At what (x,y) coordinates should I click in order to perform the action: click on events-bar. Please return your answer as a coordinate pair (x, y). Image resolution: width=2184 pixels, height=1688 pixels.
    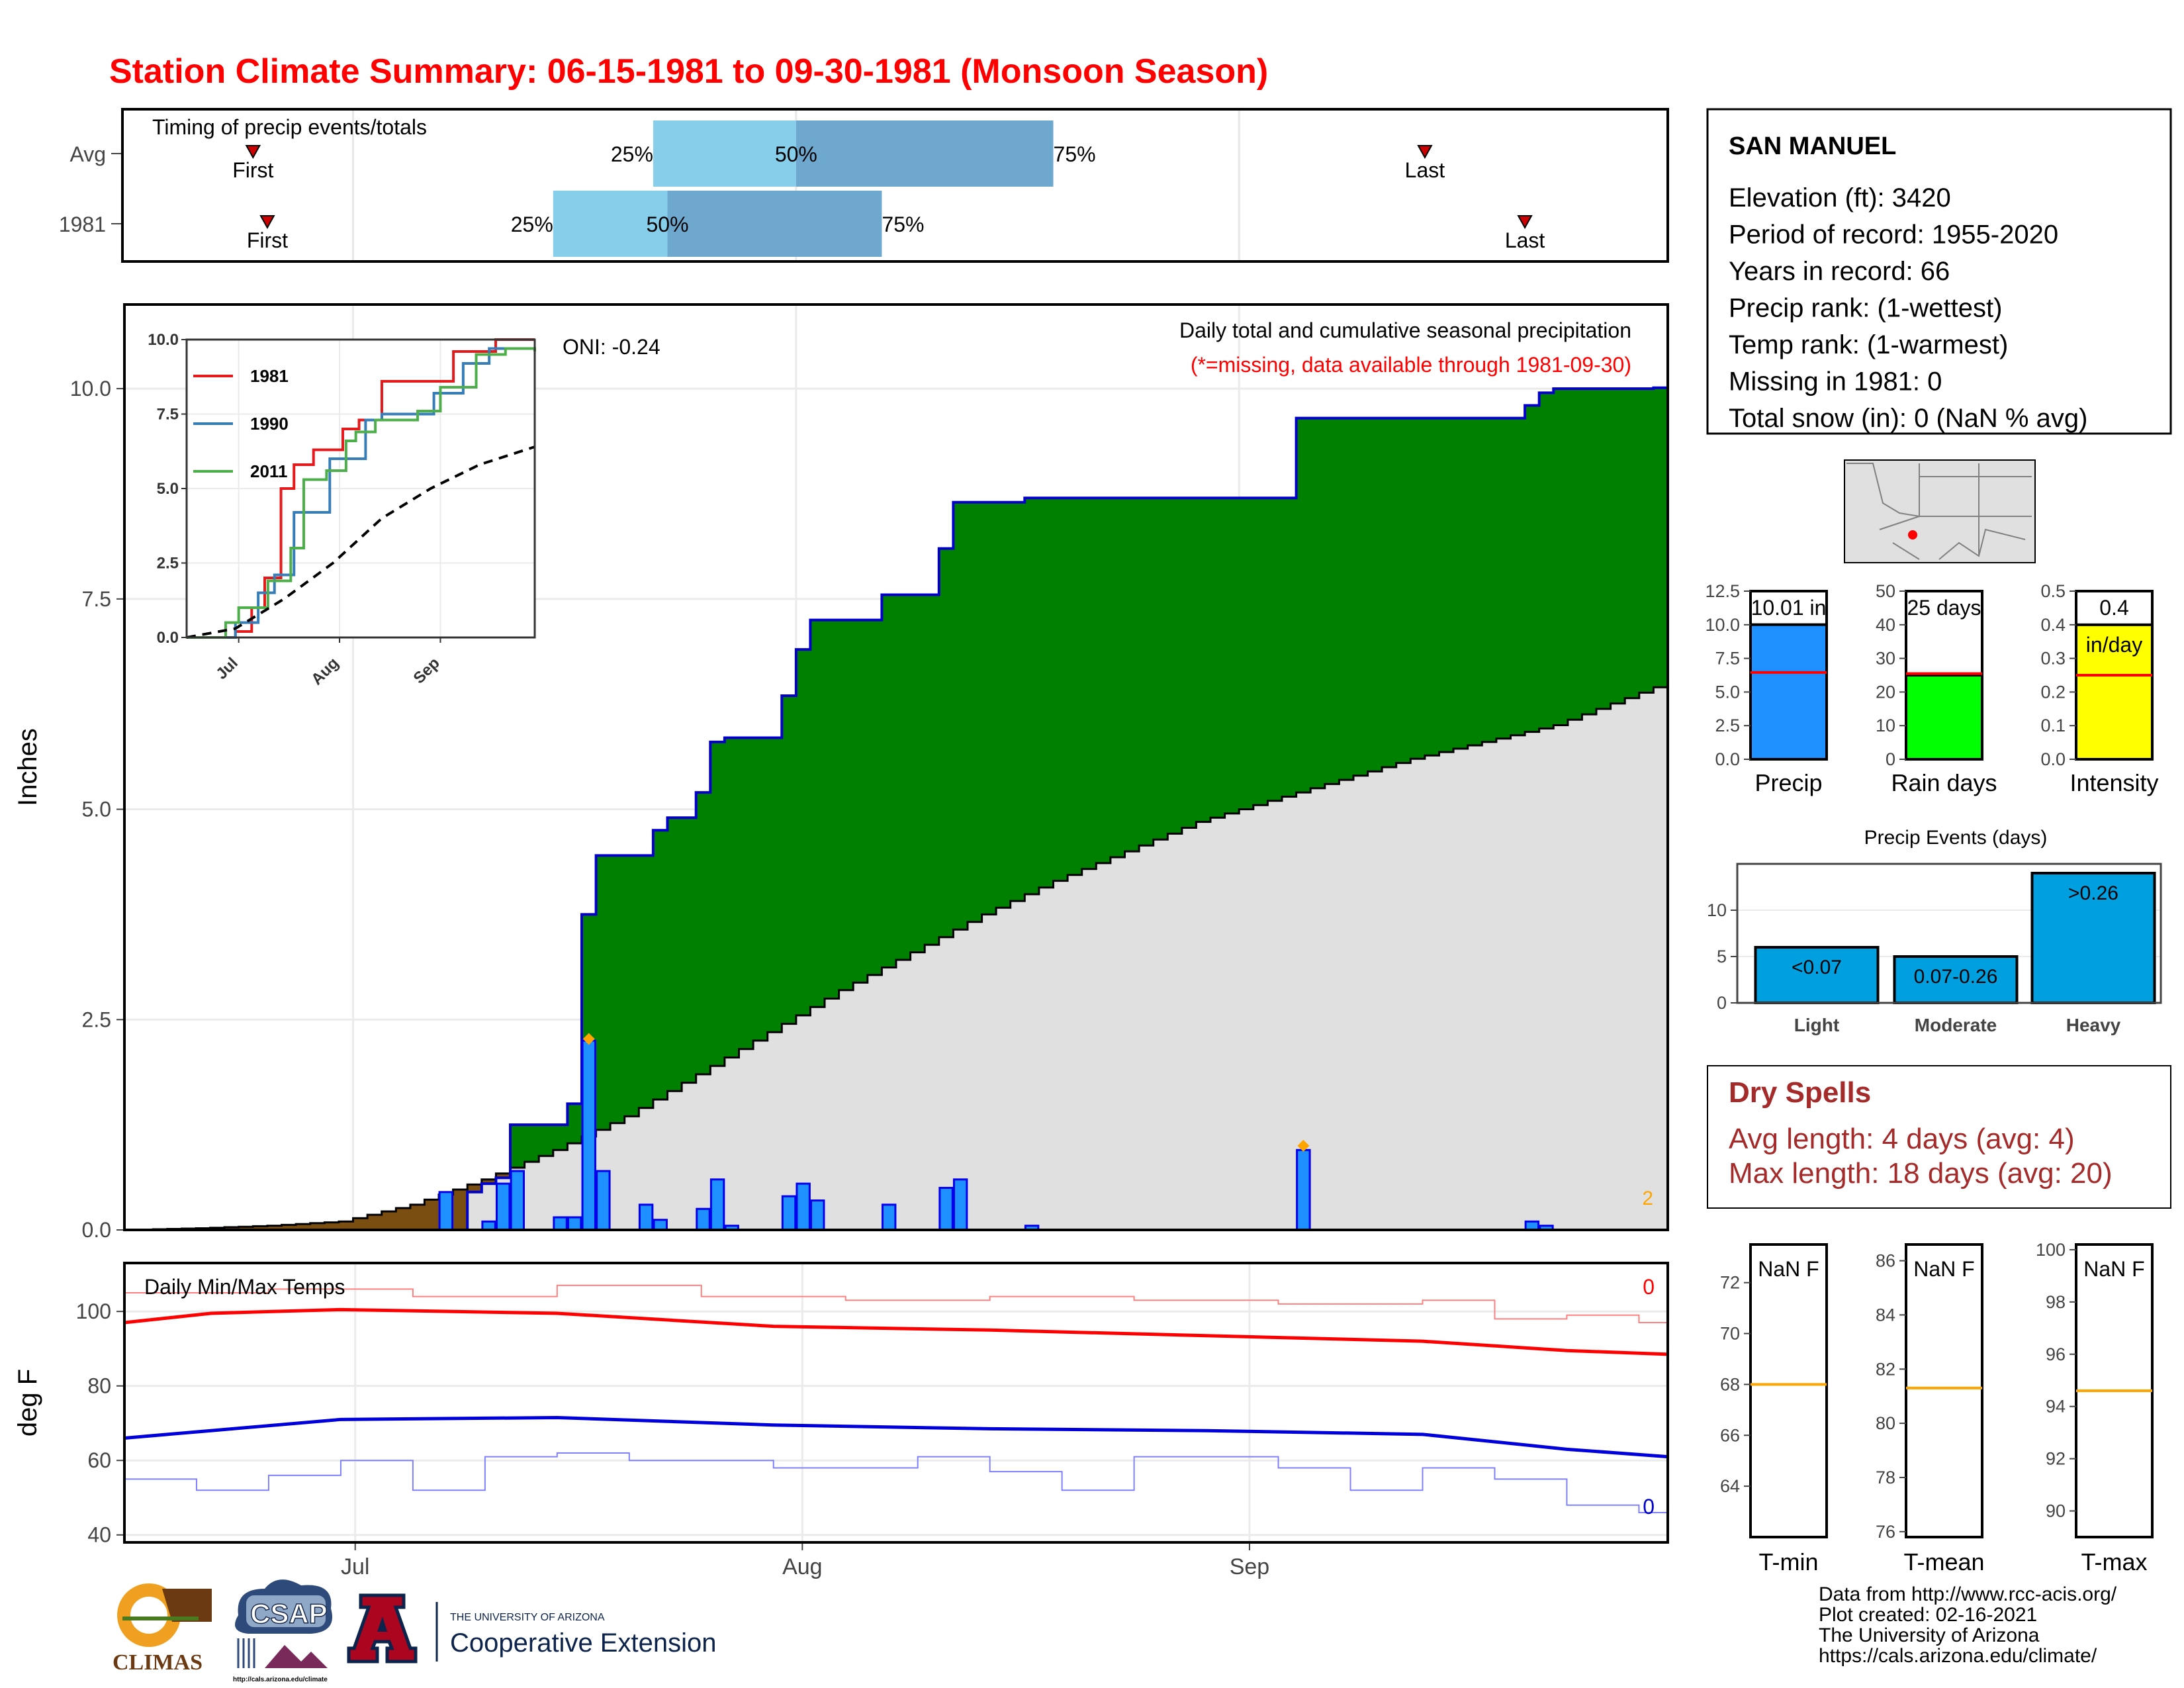
    Looking at the image, I should click on (1817, 975).